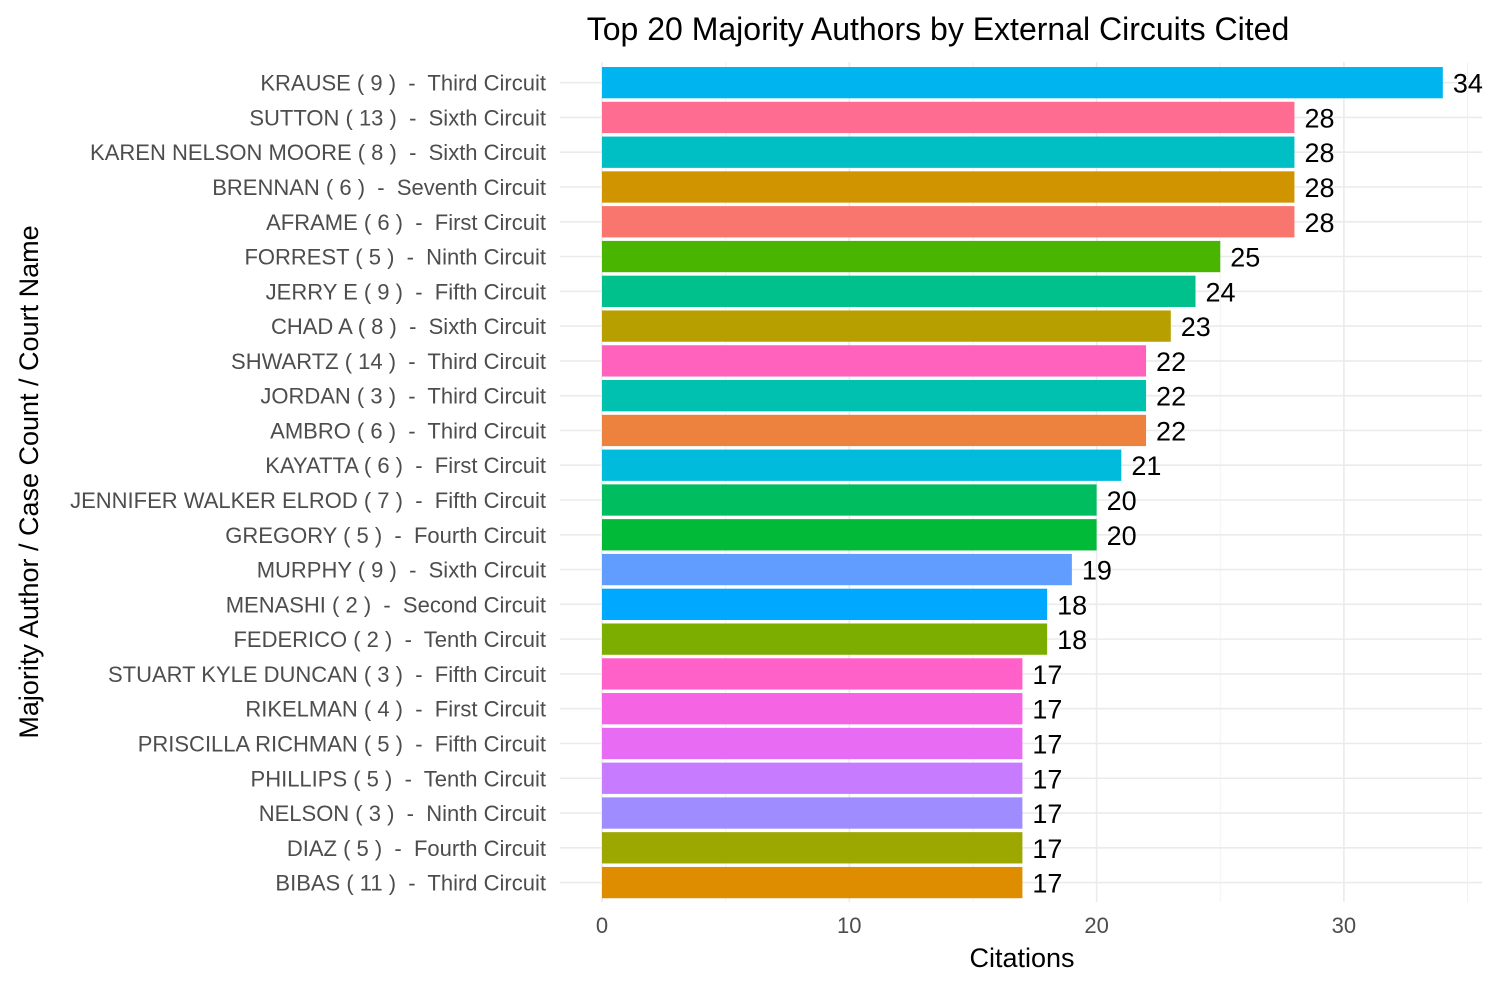 The height and width of the screenshot is (988, 1500). Describe the element at coordinates (397, 117) in the screenshot. I see `category-label: SUTTON ( 13 ) - Sixth Circuit` at that location.